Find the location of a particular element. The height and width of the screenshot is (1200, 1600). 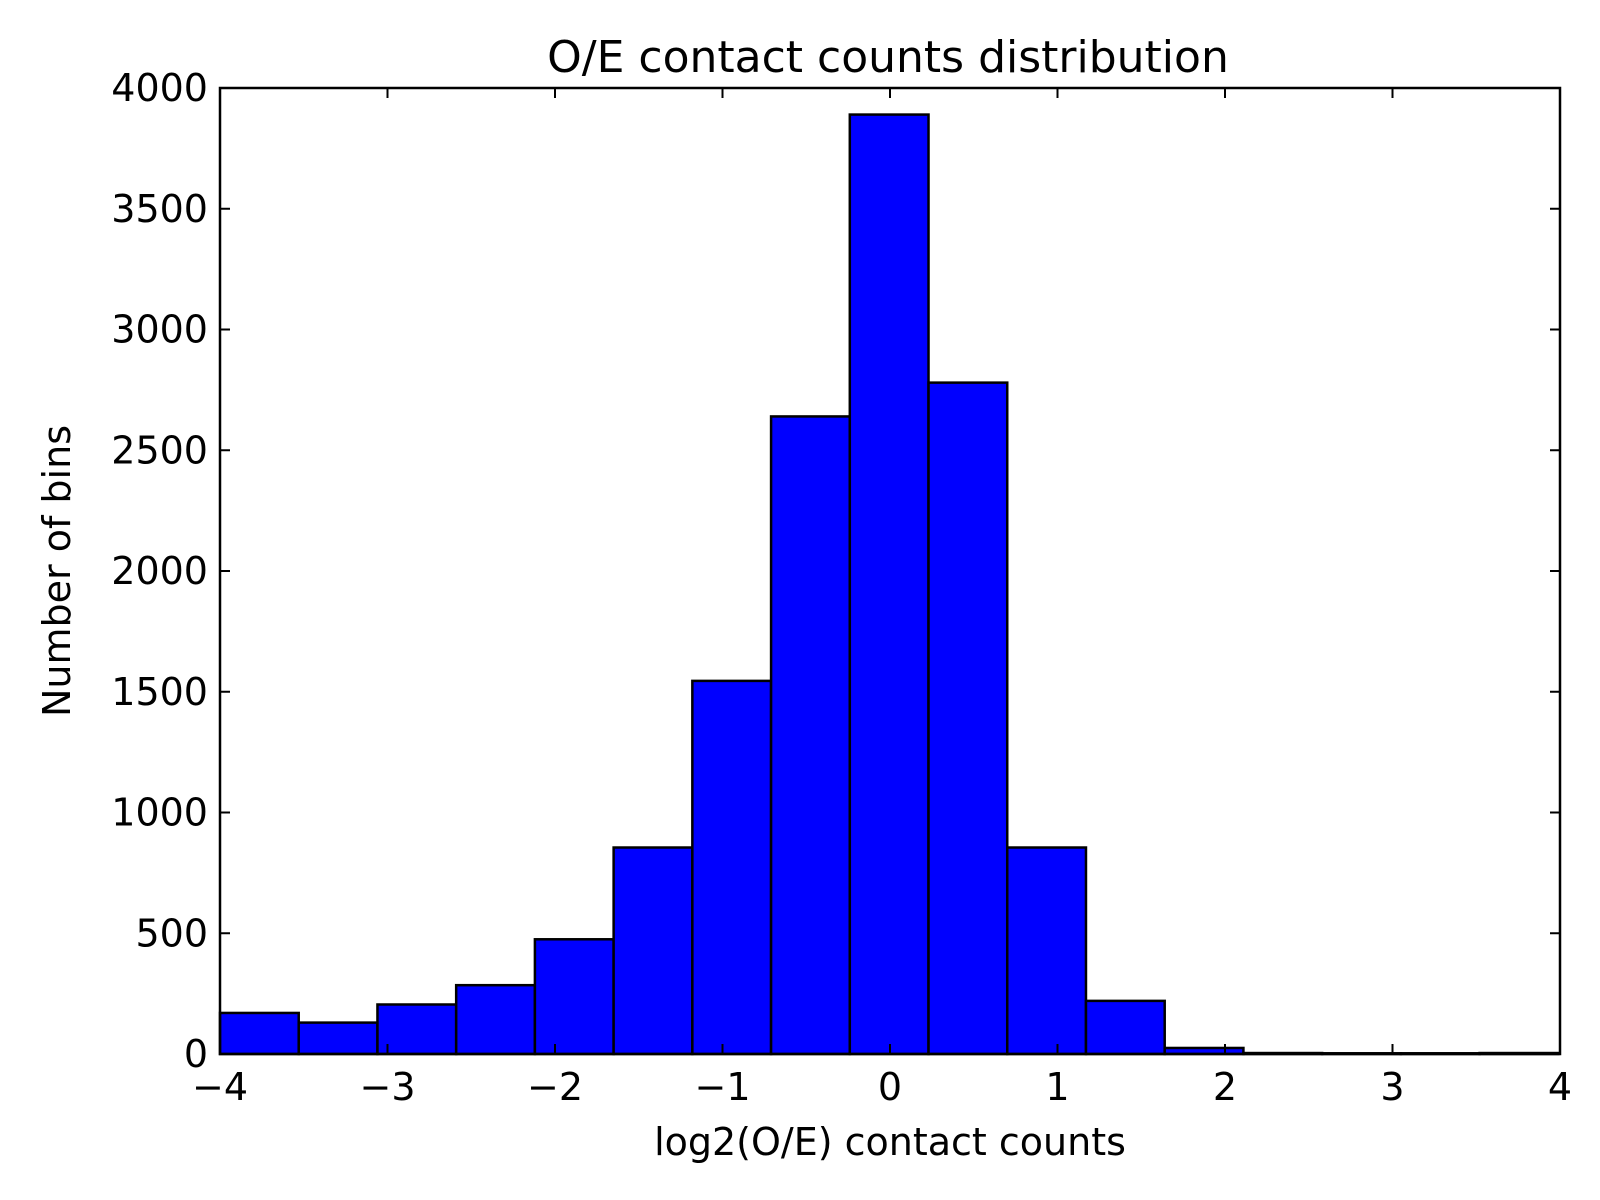

x-axis-label: log2(O/E) contact counts is located at coordinates (890, 1142).